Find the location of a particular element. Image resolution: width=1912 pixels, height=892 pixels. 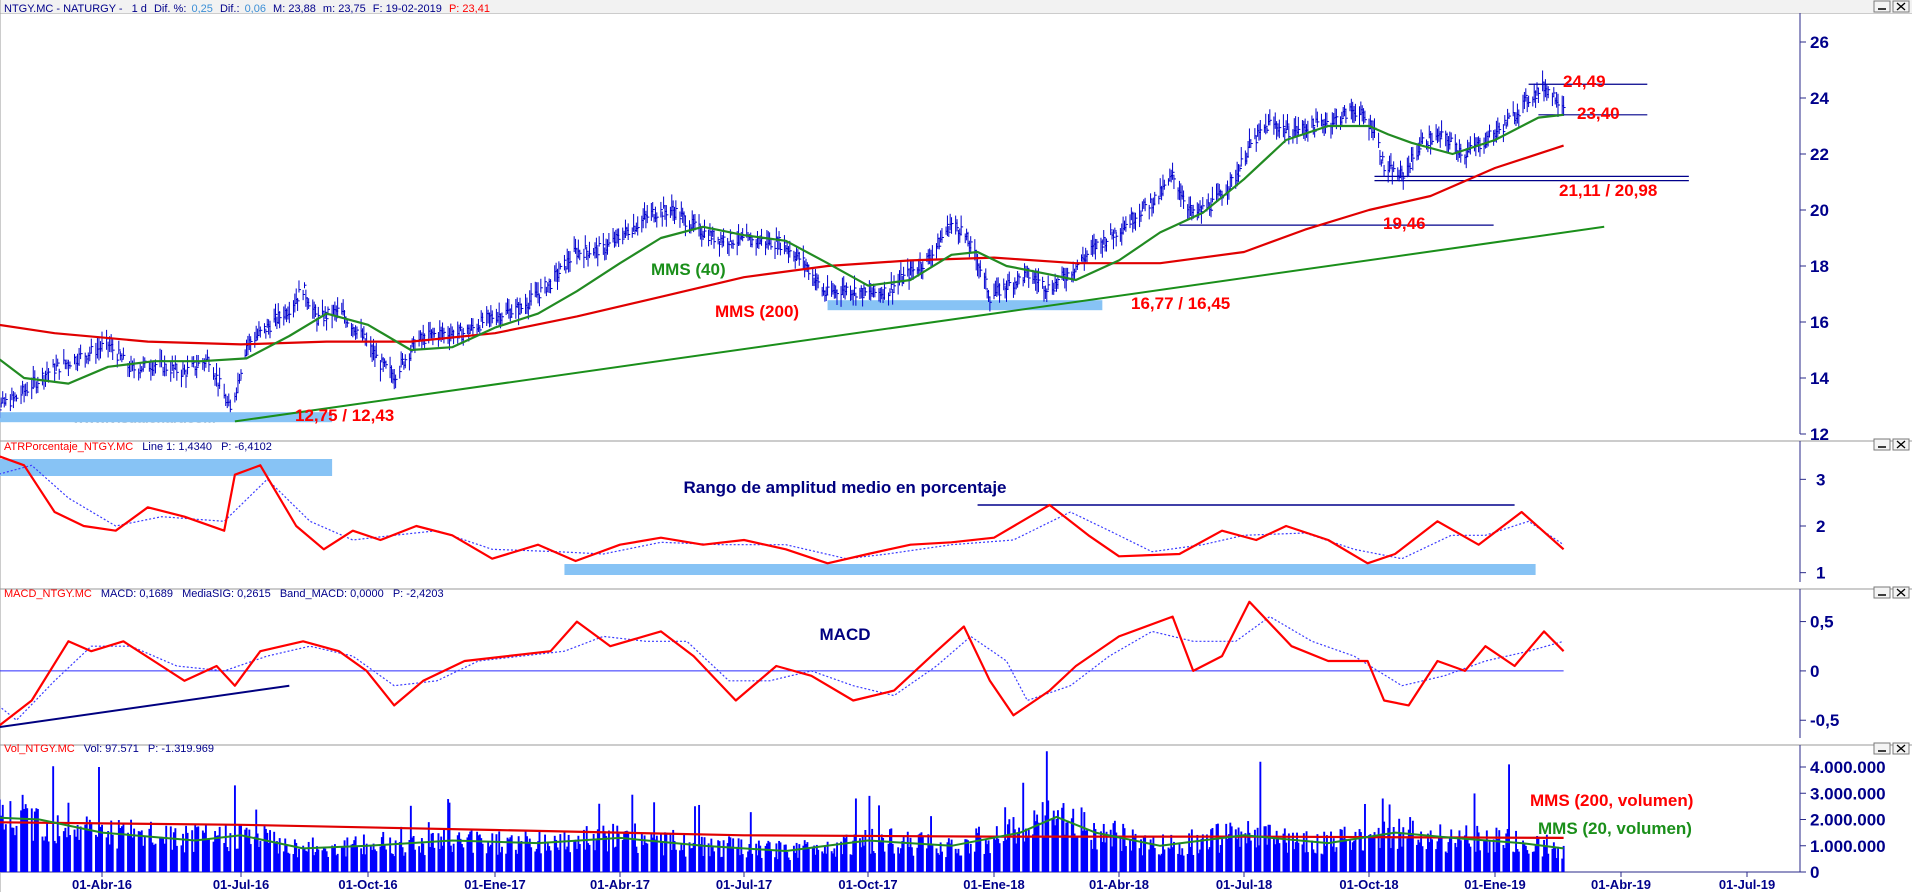

y-tick-label: 22 is located at coordinates (1819, 154).